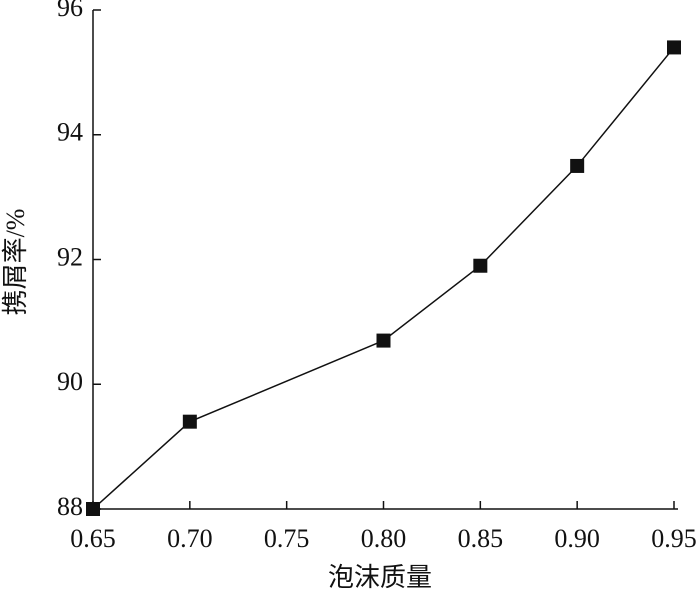  Describe the element at coordinates (674, 538) in the screenshot. I see `x-tick-label: 0.95` at that location.